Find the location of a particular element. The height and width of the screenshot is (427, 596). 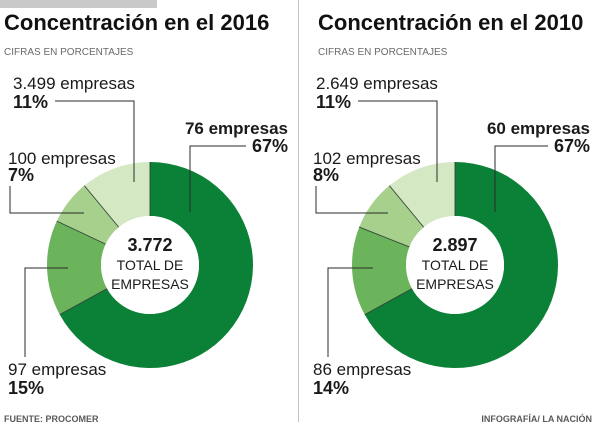

slice-label-2016-97: 97 empresas is located at coordinates (57, 369).